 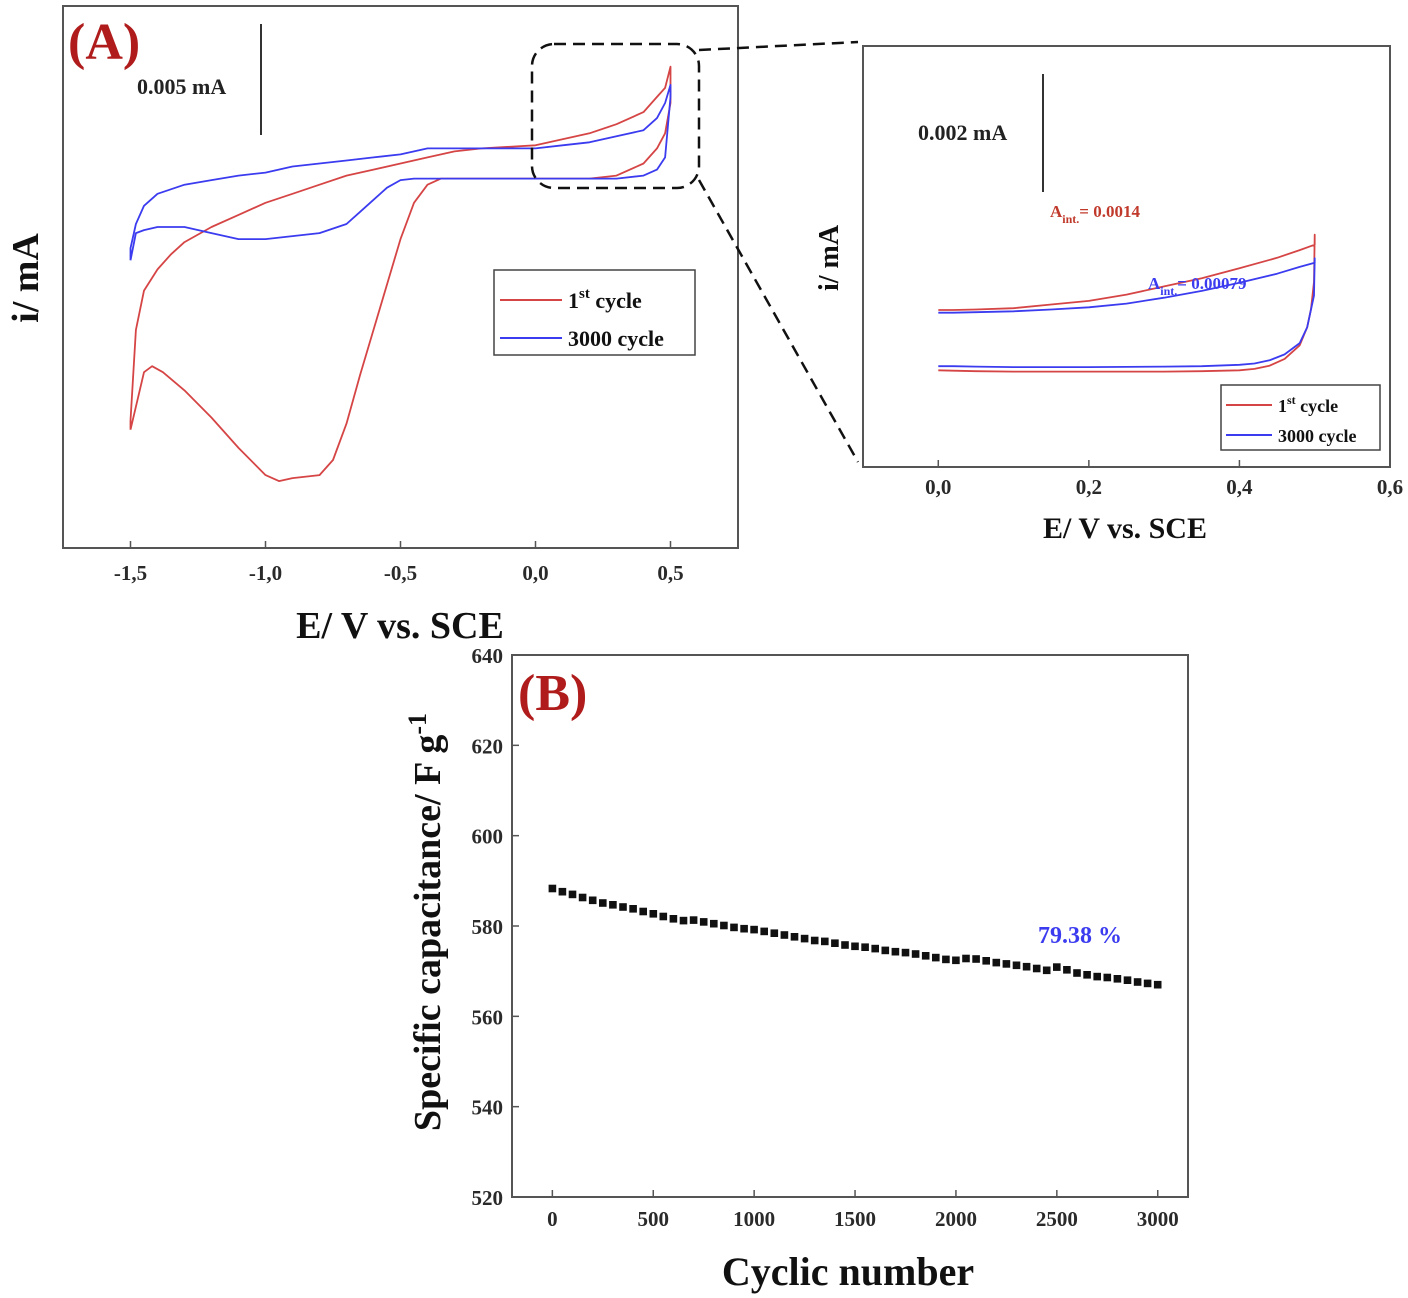 I want to click on panel-b-label: (B), so click(x=552, y=693).